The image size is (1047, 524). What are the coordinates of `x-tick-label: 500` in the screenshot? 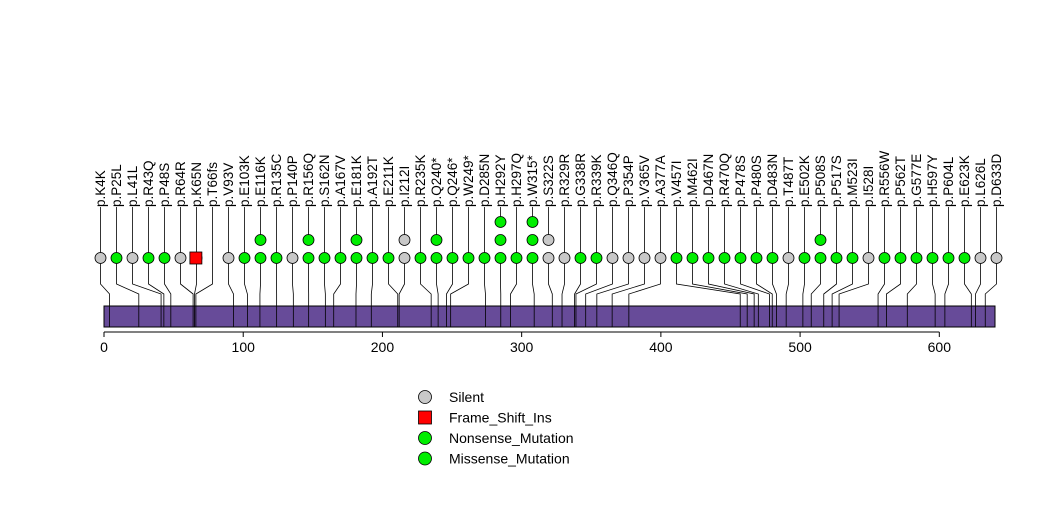 It's located at (800, 347).